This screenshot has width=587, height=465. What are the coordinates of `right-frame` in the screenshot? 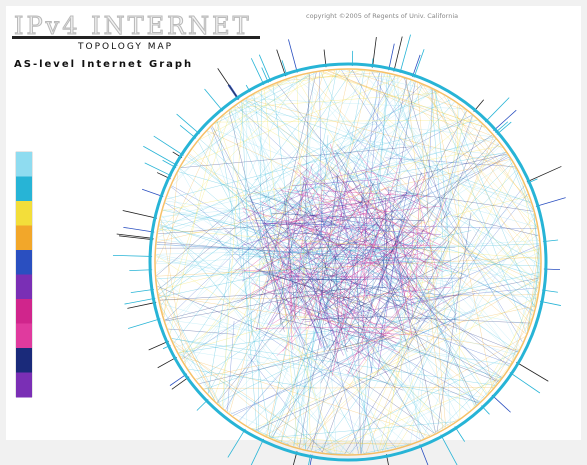 It's located at (584, 232).